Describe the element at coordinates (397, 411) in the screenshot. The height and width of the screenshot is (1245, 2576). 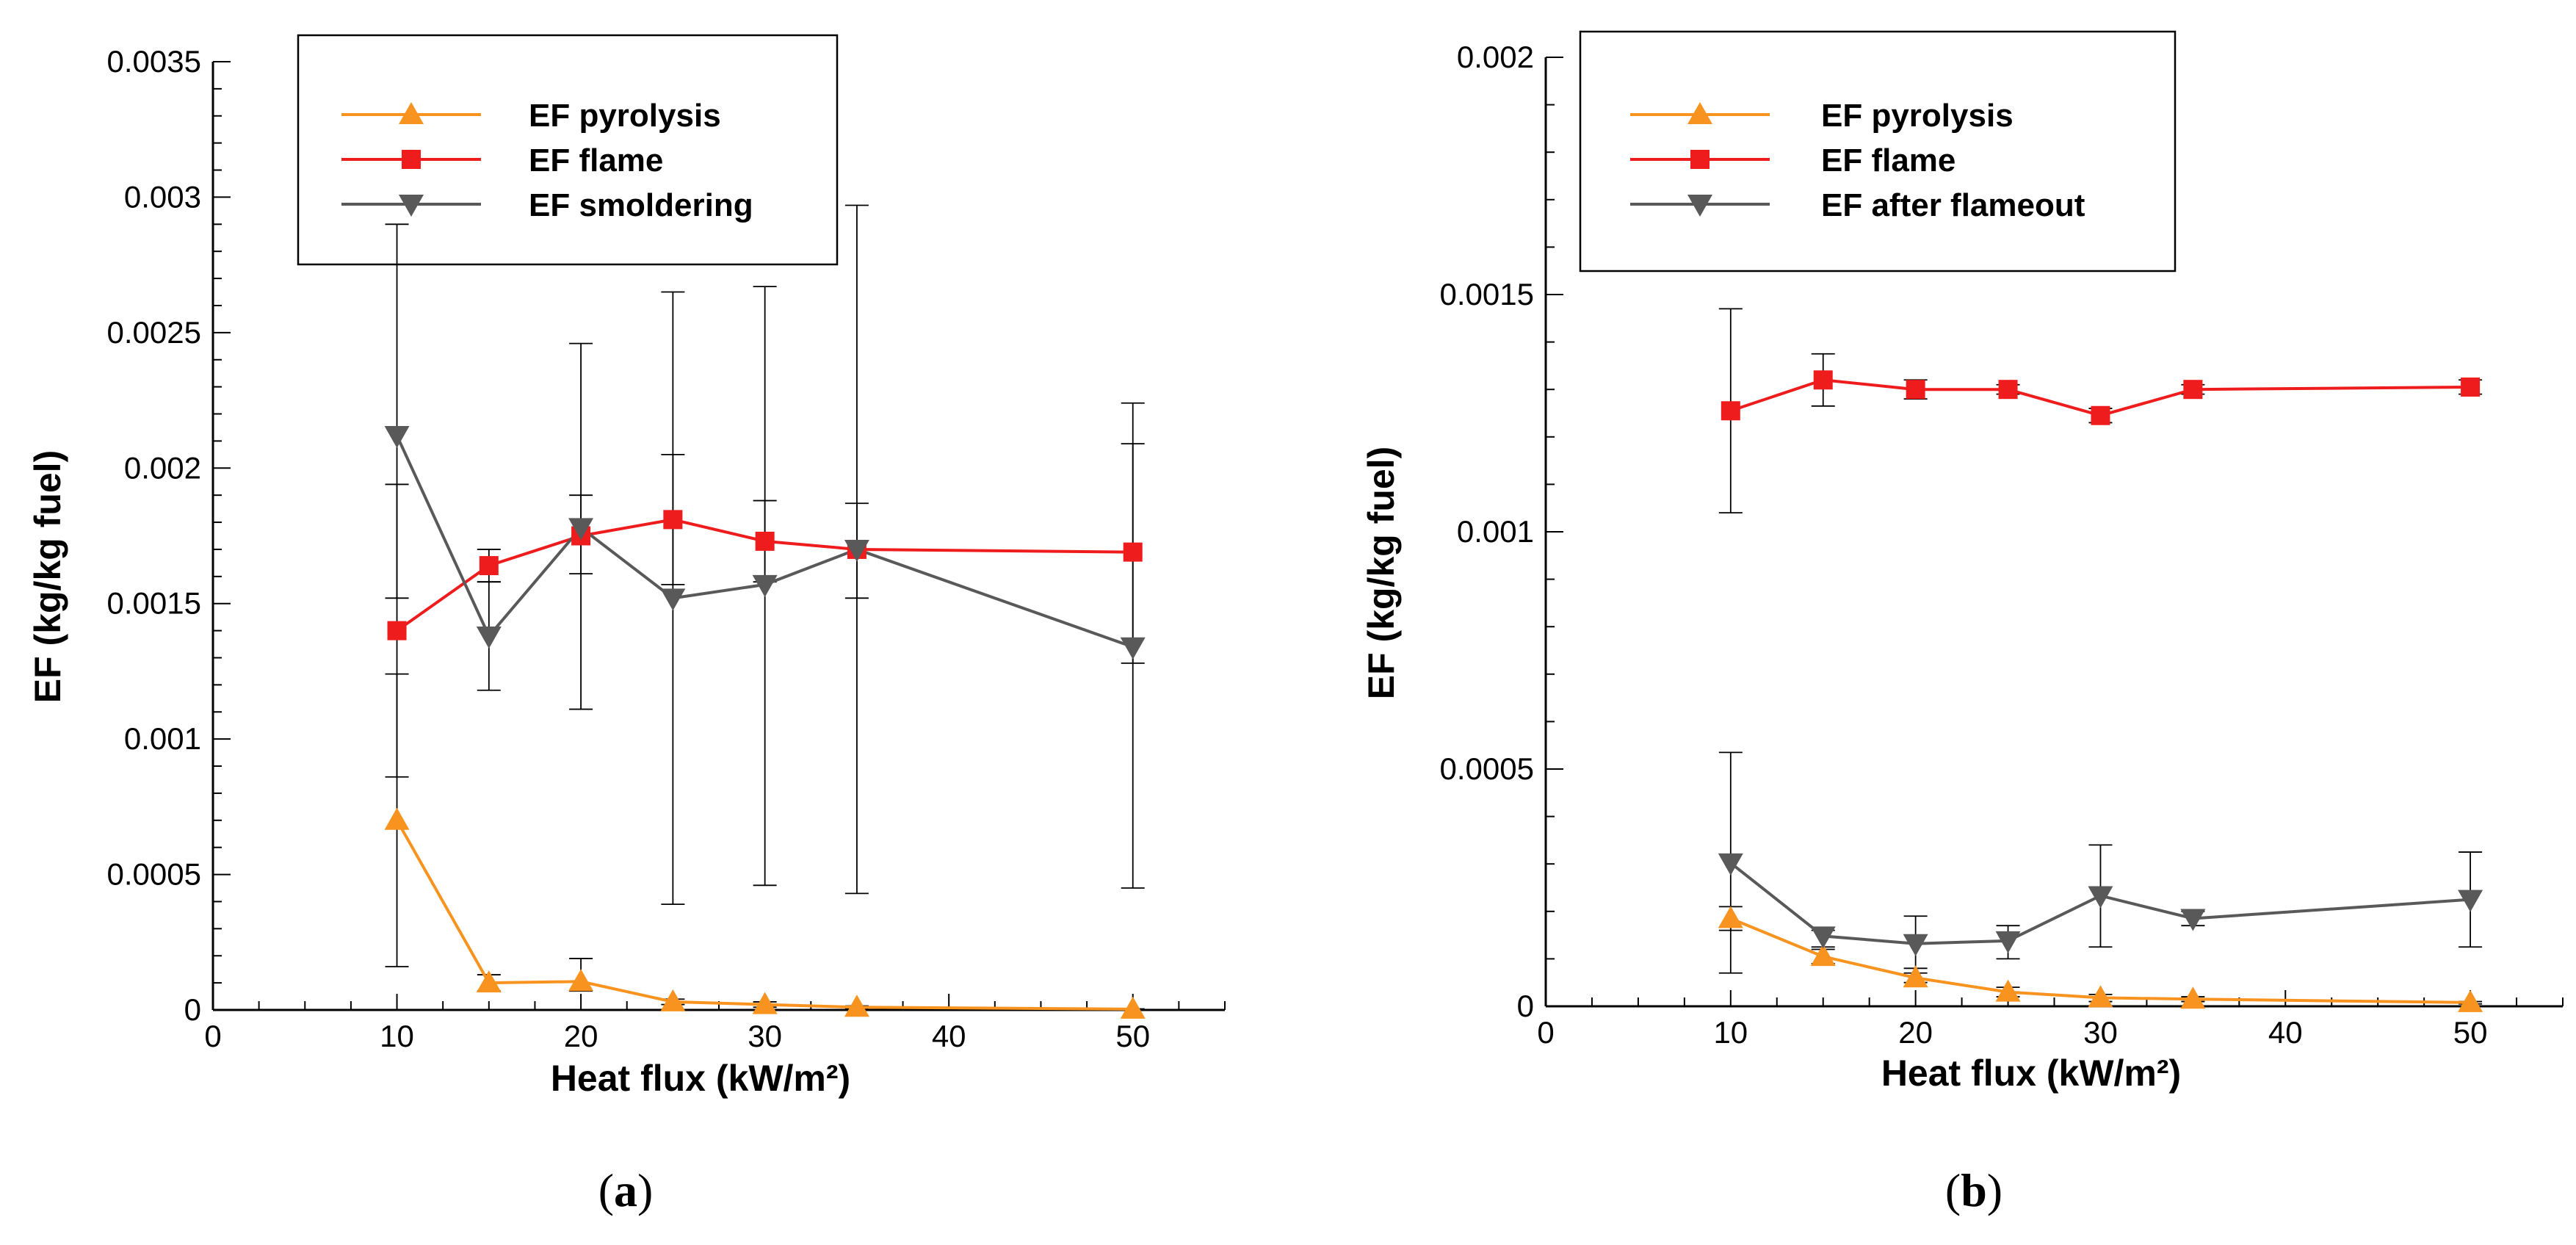
I see `error-bar` at that location.